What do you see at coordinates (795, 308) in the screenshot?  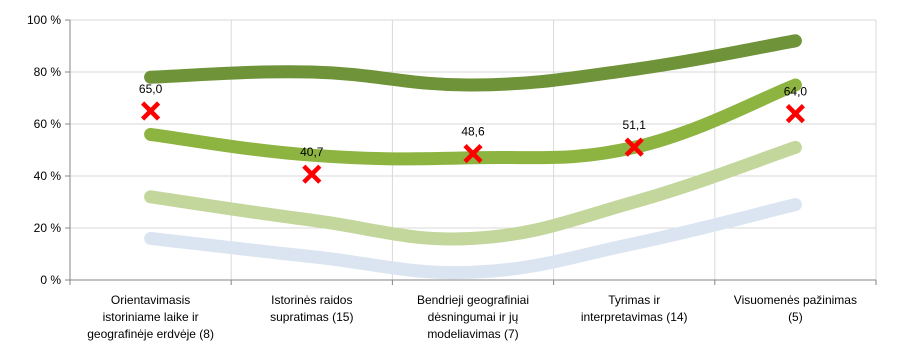 I see `x-category-label: Visuomenės pažinimas (5)` at bounding box center [795, 308].